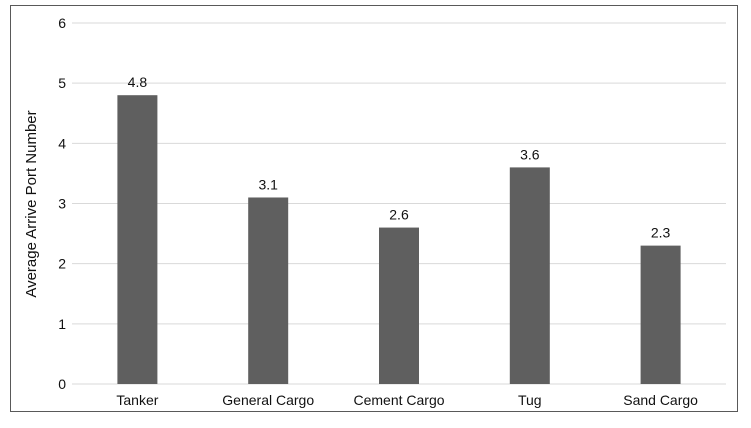 Image resolution: width=751 pixels, height=428 pixels. I want to click on y-axis-label: Average Arrive Port Number, so click(31, 203).